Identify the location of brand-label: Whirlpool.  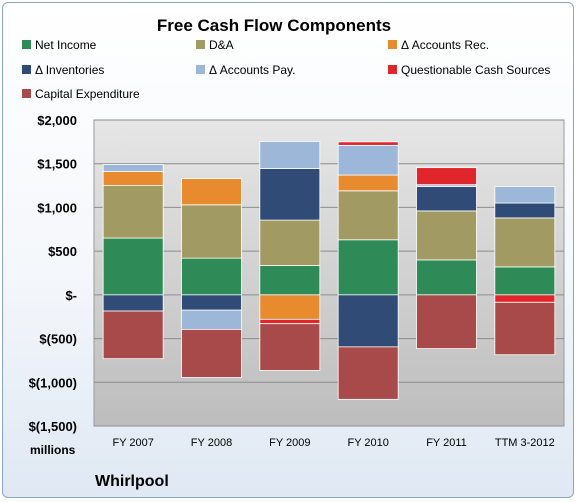
(132, 481).